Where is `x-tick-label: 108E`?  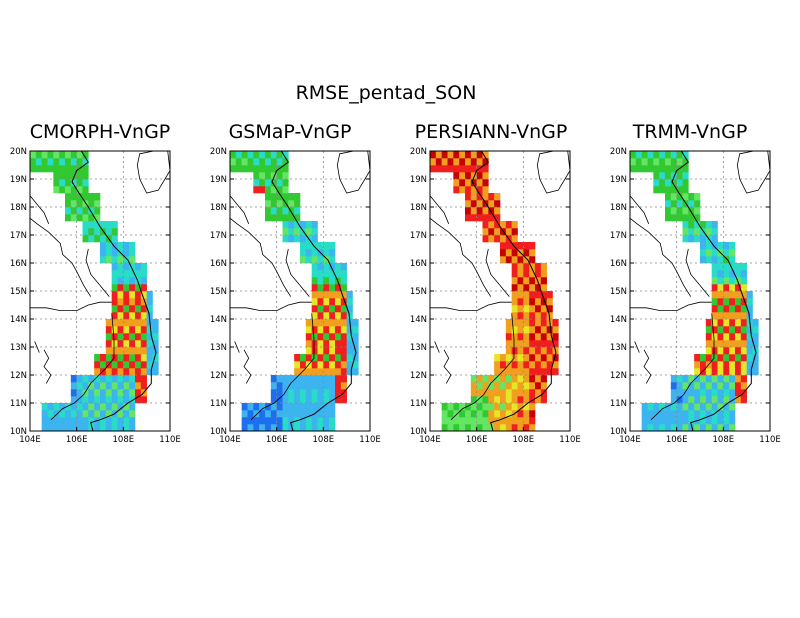 x-tick-label: 108E is located at coordinates (124, 440).